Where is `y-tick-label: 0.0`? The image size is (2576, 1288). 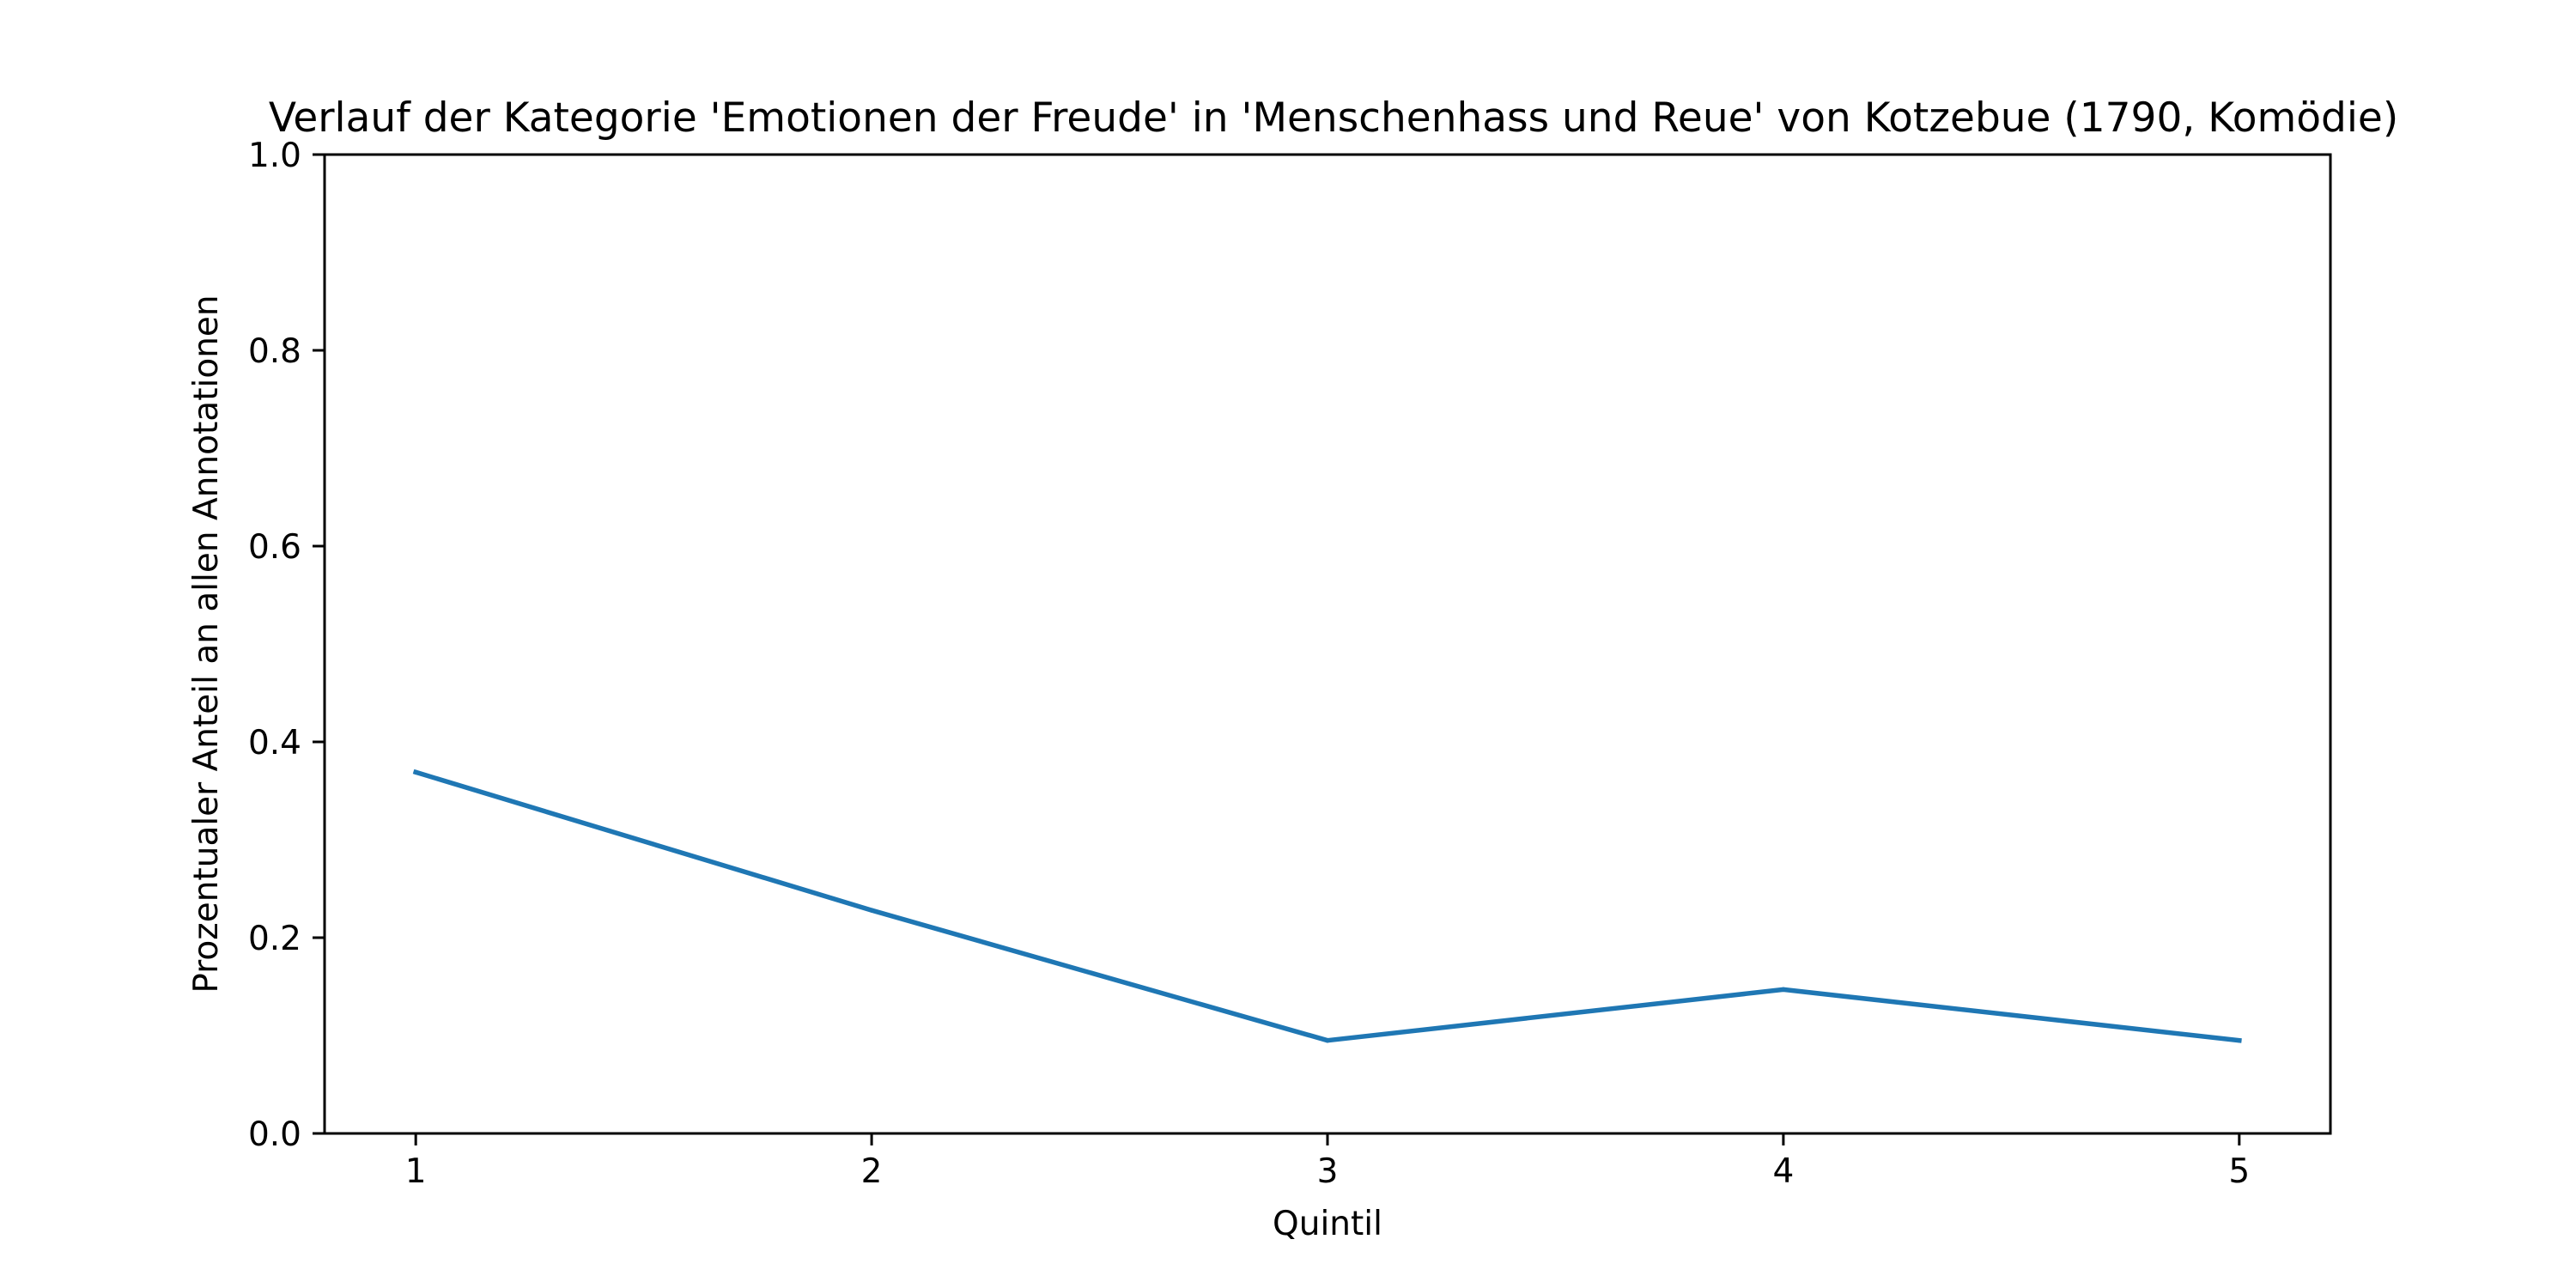 y-tick-label: 0.0 is located at coordinates (274, 1134).